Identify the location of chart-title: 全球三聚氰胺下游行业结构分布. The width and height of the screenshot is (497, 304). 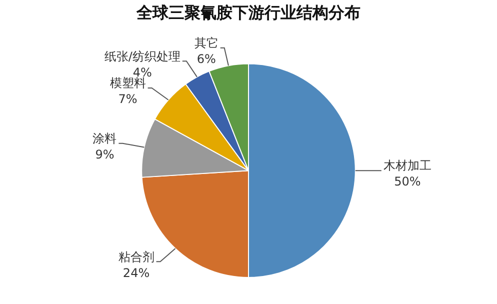
(248, 12).